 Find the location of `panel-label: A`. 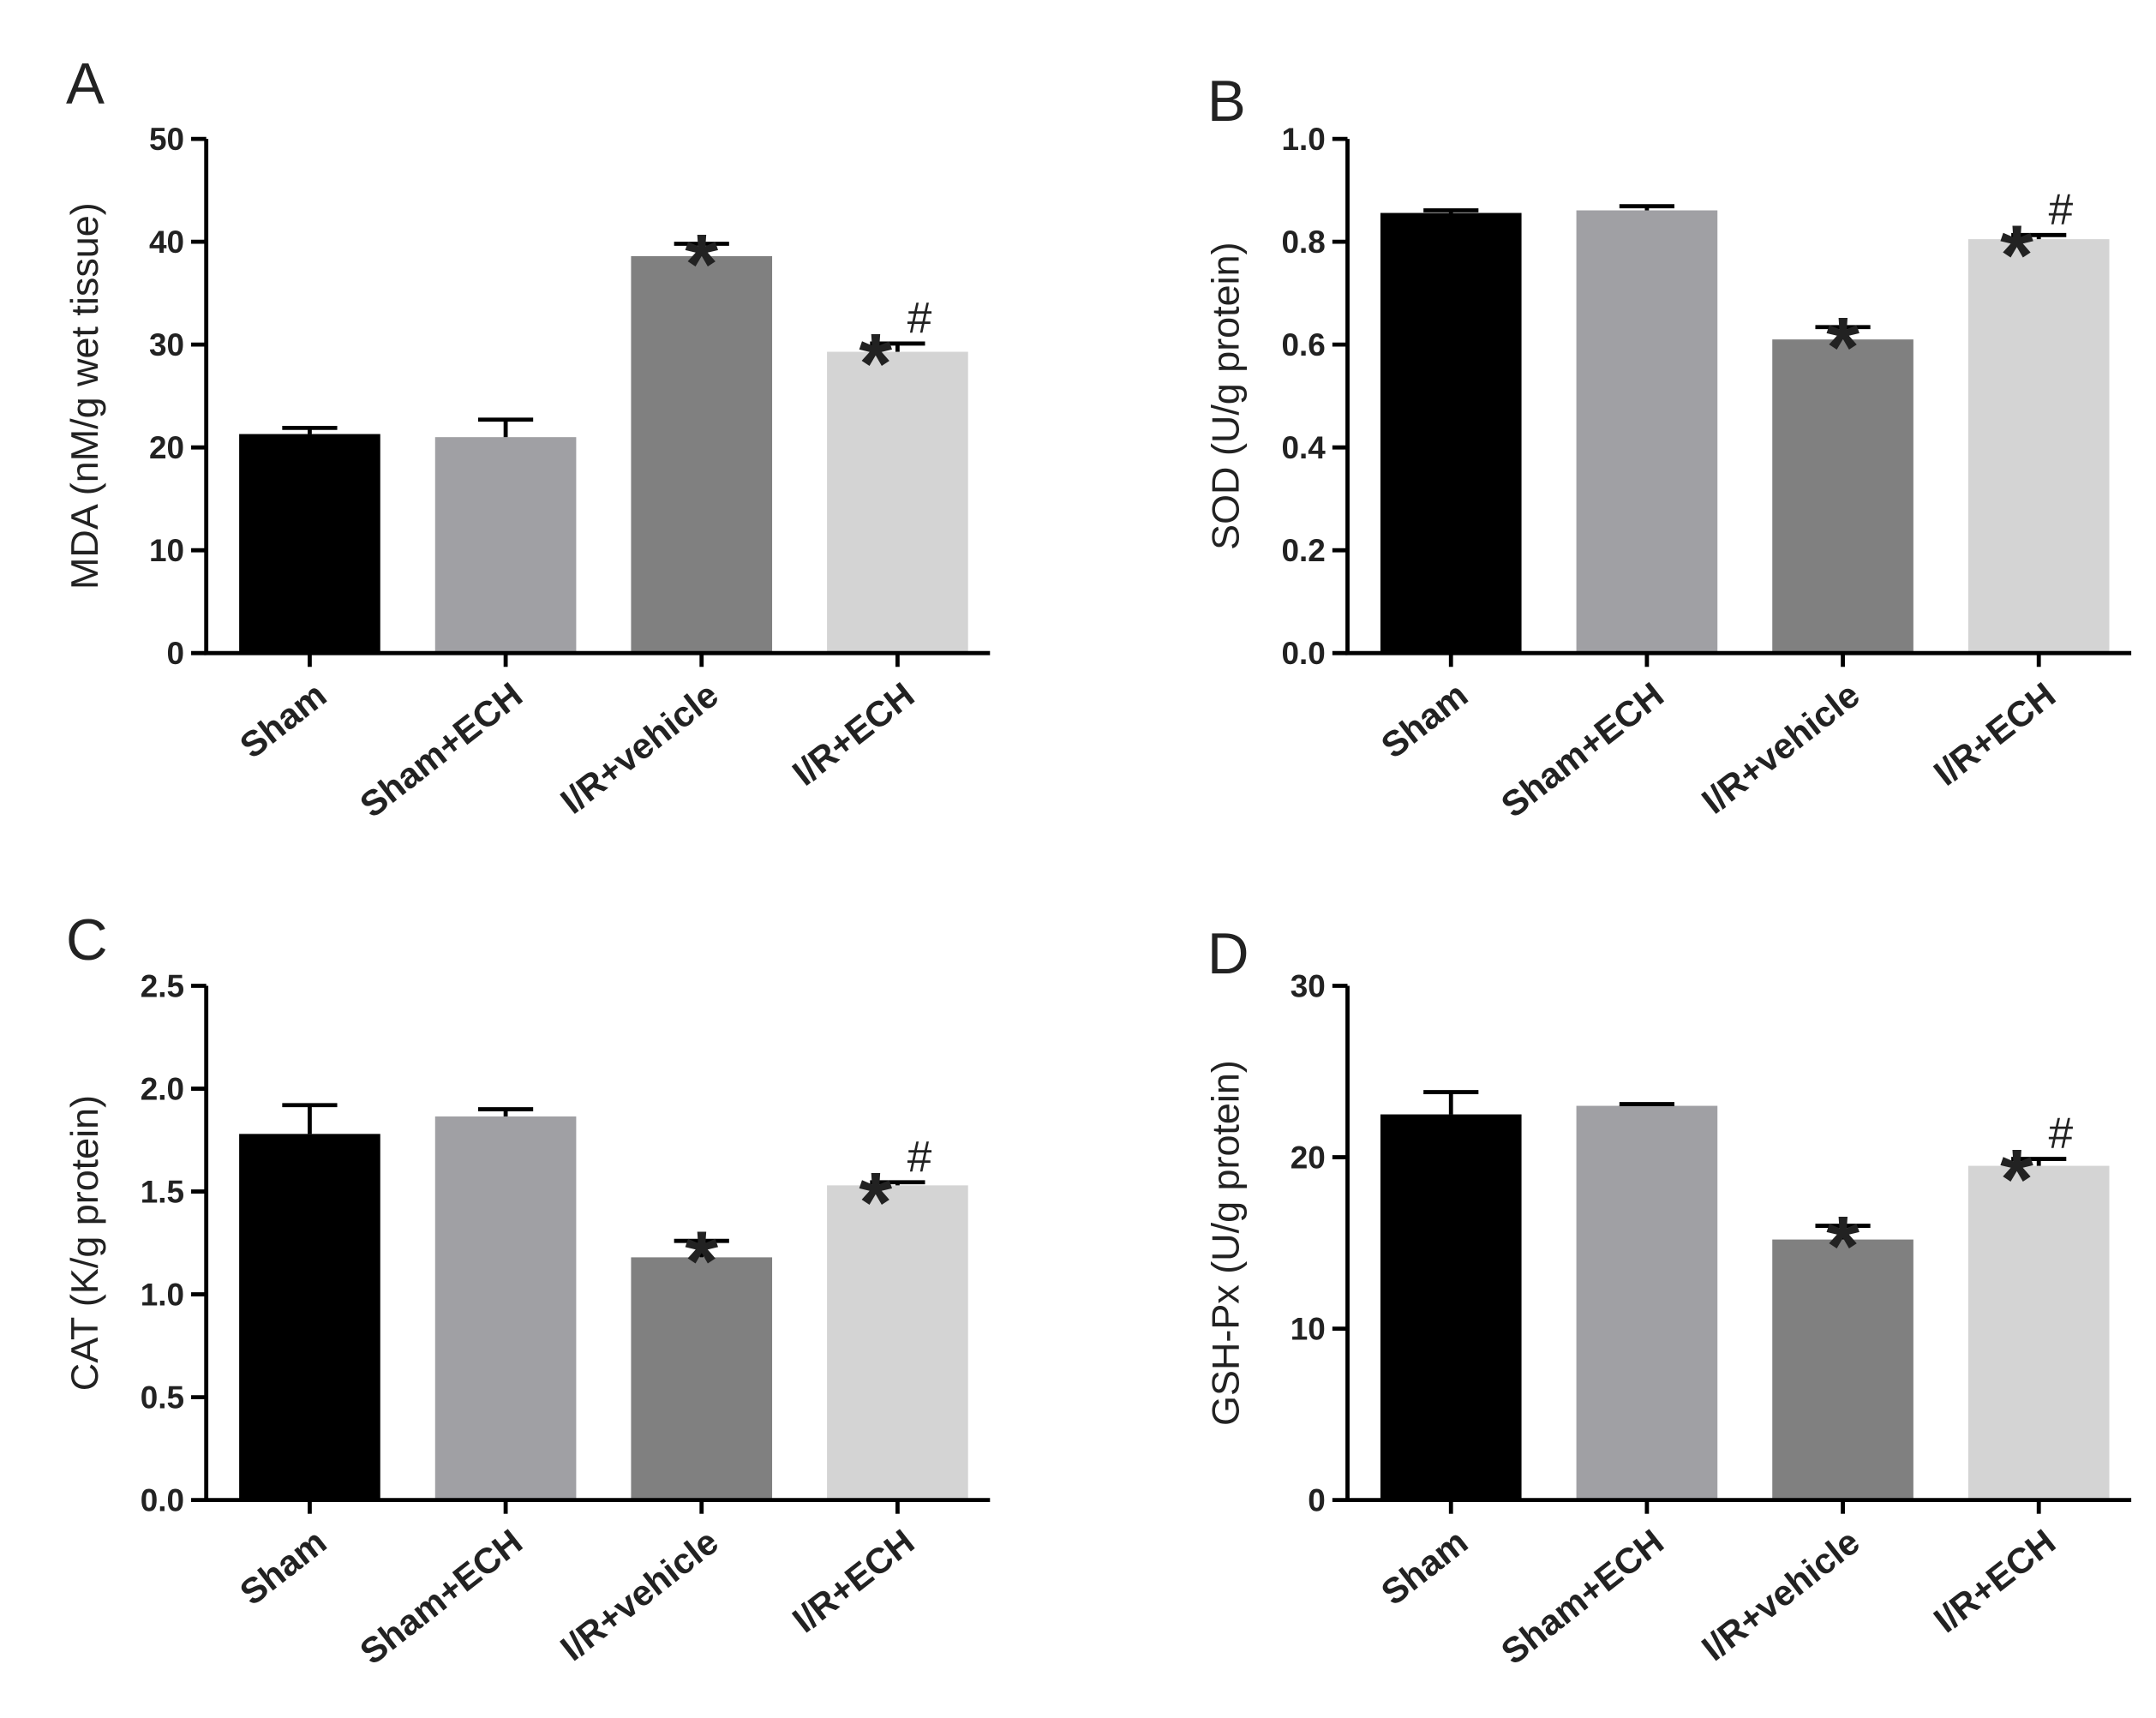

panel-label: A is located at coordinates (85, 83).